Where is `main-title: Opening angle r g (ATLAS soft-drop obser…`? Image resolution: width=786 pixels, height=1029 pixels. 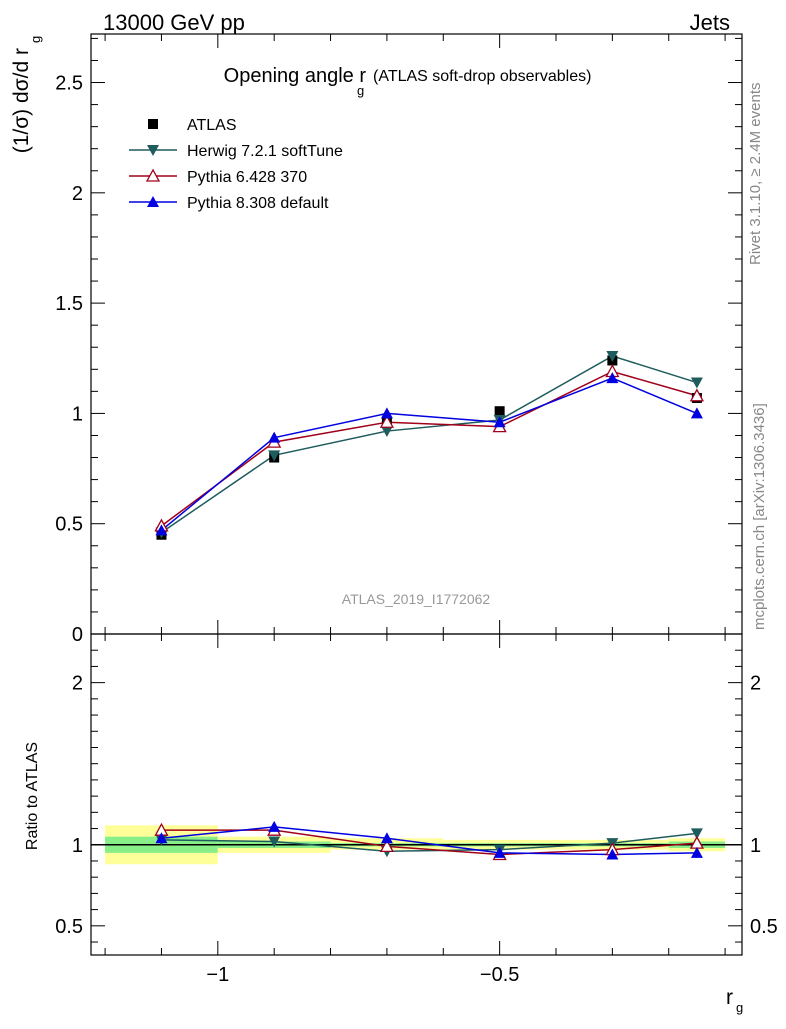
main-title: Opening angle r g (ATLAS soft-drop obser… is located at coordinates (408, 81).